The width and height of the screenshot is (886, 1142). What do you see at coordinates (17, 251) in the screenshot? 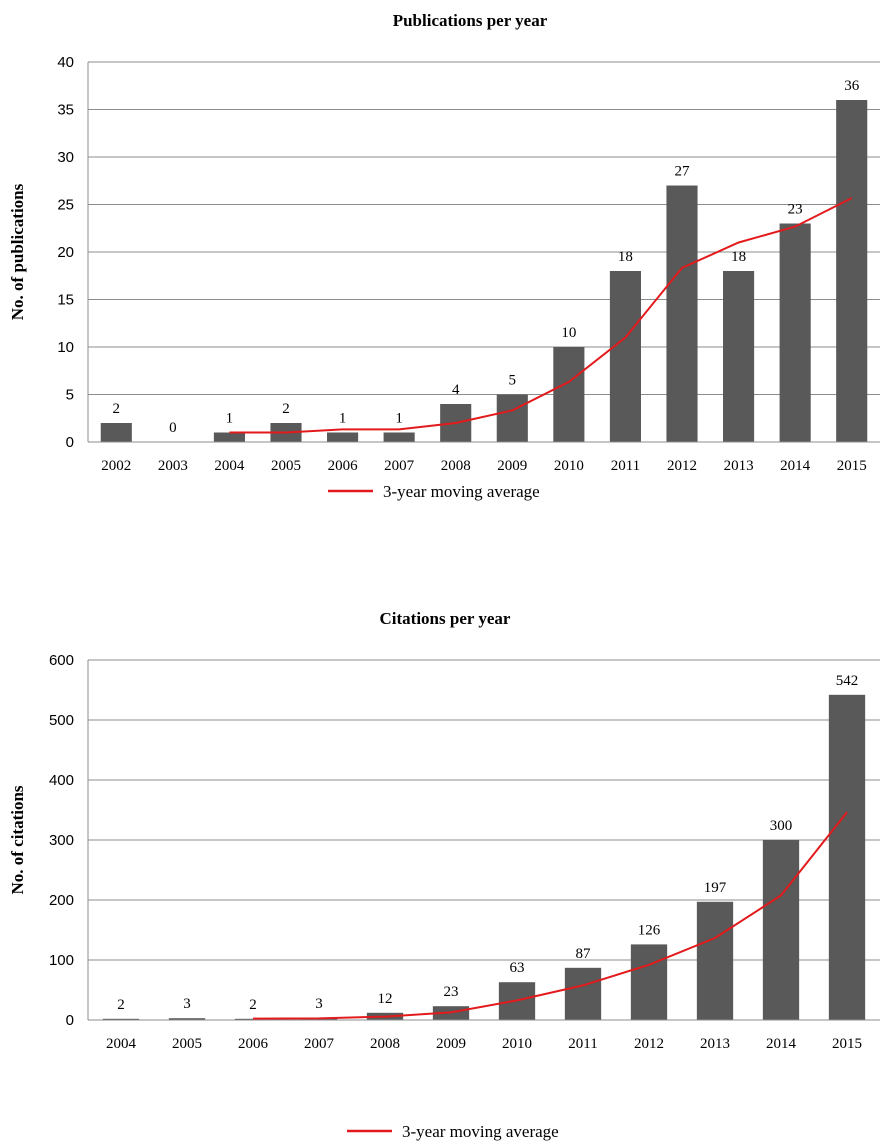
I see `y-axis-label: No. of publications` at bounding box center [17, 251].